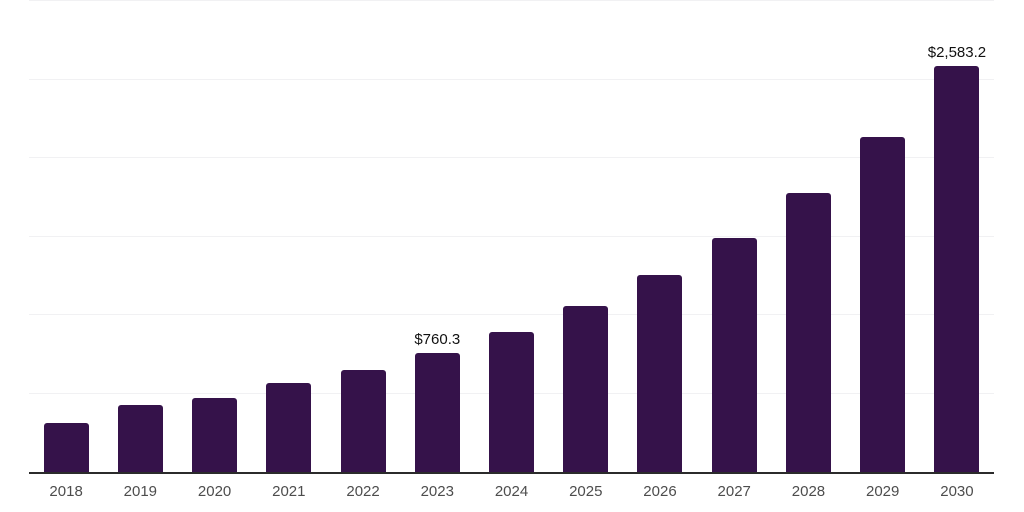 The height and width of the screenshot is (512, 1024). What do you see at coordinates (957, 269) in the screenshot?
I see `bar-2030` at bounding box center [957, 269].